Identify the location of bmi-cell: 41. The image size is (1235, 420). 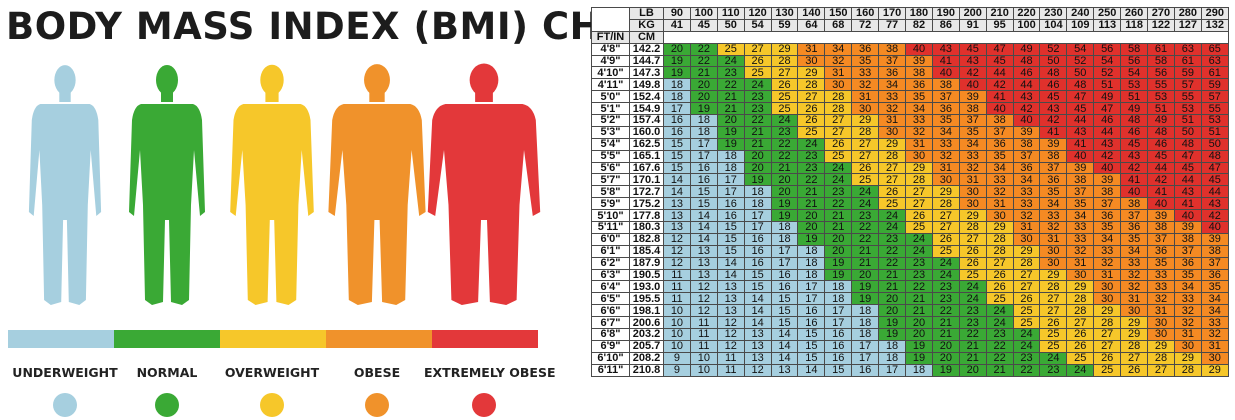
(1053, 132).